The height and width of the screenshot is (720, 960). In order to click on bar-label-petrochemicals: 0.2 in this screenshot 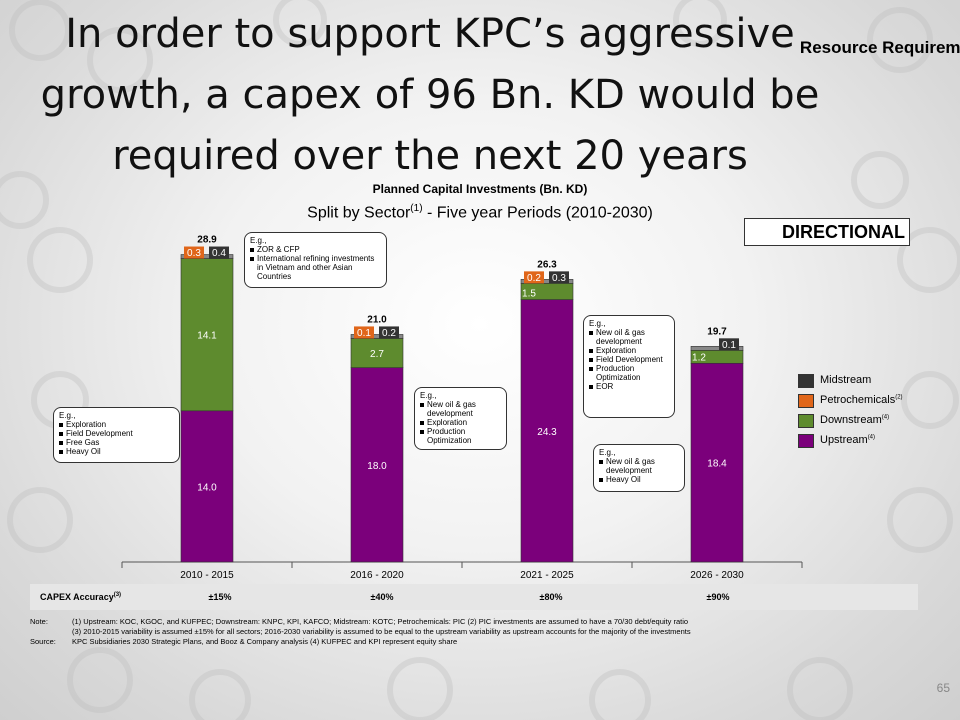, I will do `click(534, 278)`.